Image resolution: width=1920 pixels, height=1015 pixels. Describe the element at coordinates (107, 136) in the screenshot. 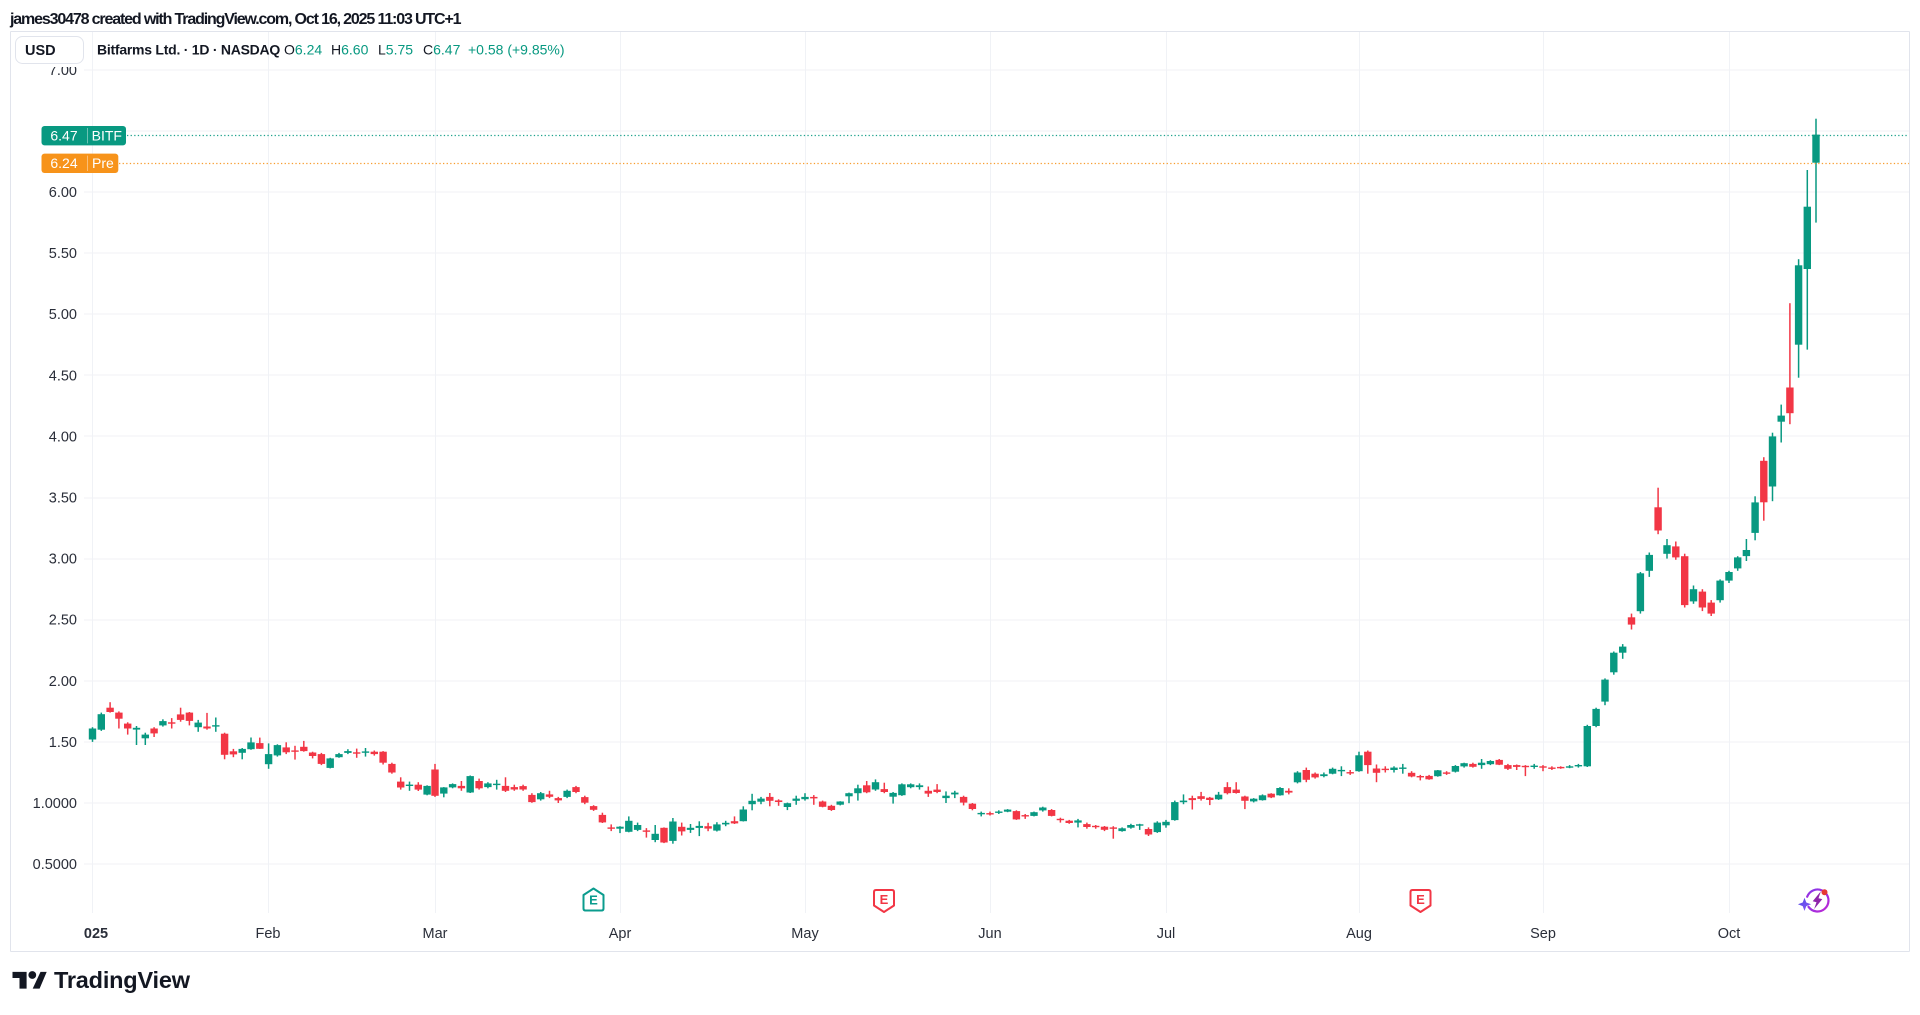

I see `svg-text: BITF` at that location.